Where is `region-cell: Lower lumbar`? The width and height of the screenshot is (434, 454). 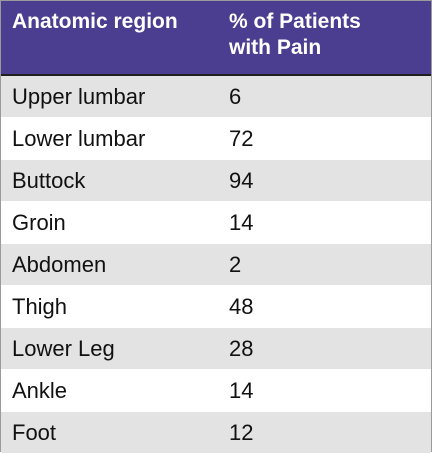
region-cell: Lower lumbar is located at coordinates (79, 138).